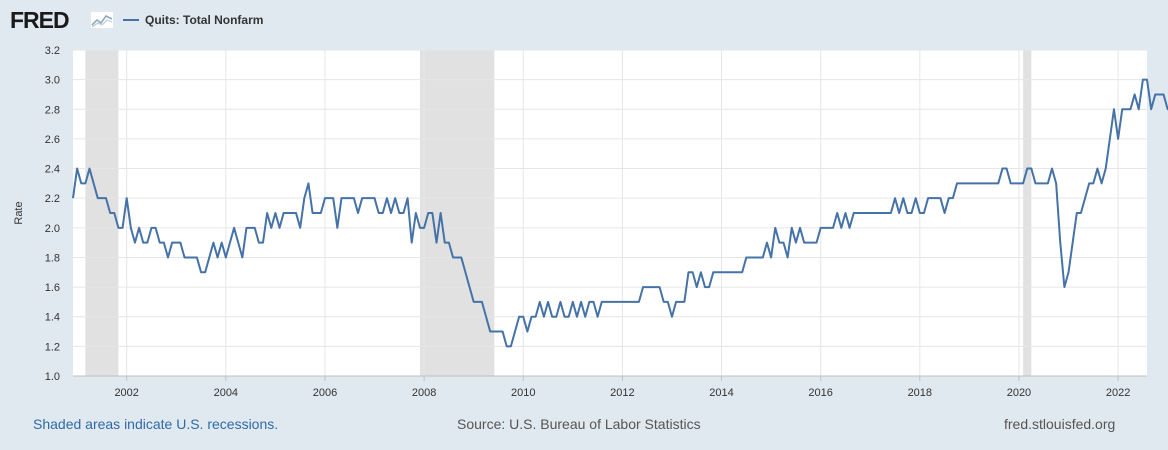  Describe the element at coordinates (52, 214) in the screenshot. I see `y-axis: 1.0 1.2 1.4 1.6 1.8 2.0 2.2 2.4 2.6 2.8 3.0 3.2` at that location.